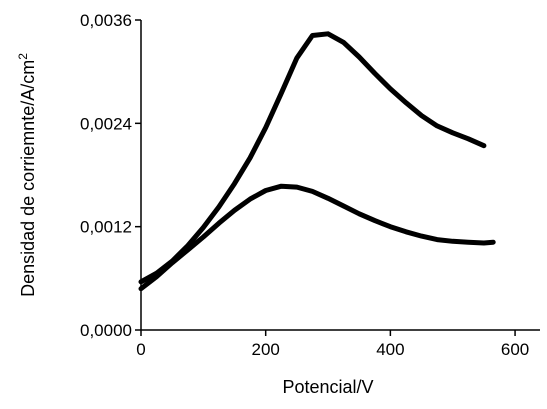  Describe the element at coordinates (515, 349) in the screenshot. I see `x-tick-label: 600` at that location.